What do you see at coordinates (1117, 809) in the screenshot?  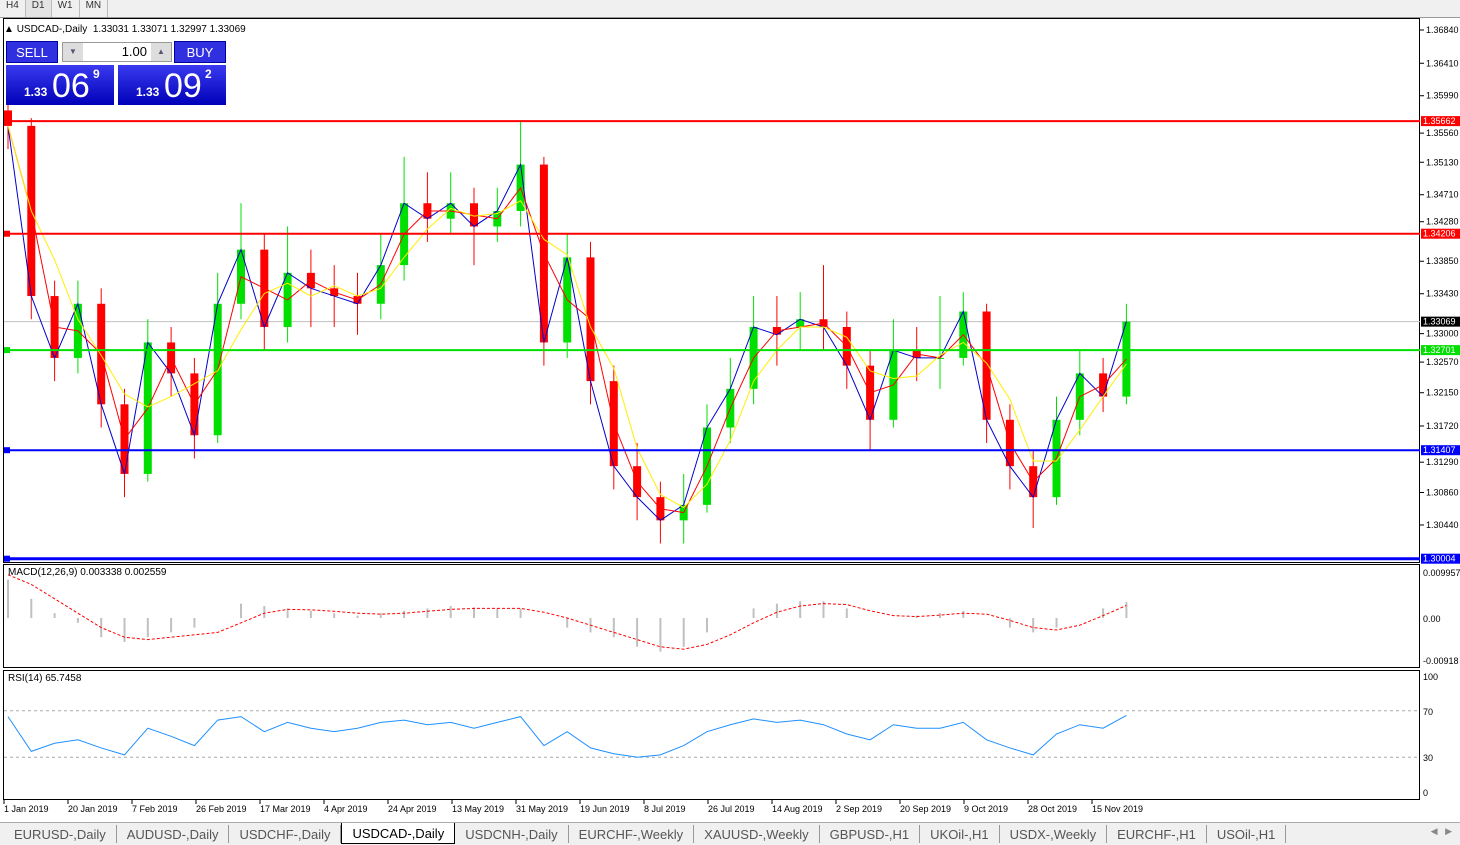 I see `date-tick-label: 15 Nov 2019` at bounding box center [1117, 809].